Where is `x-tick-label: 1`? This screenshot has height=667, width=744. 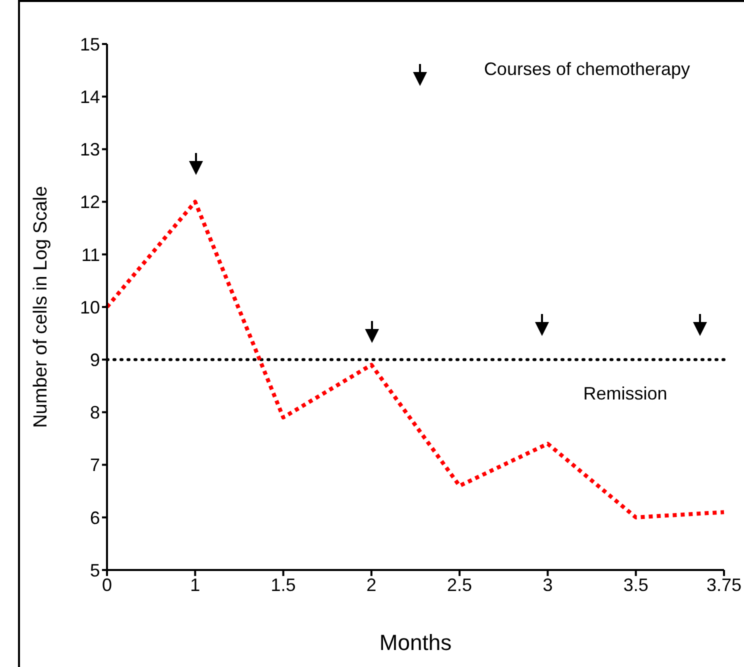 x-tick-label: 1 is located at coordinates (195, 584).